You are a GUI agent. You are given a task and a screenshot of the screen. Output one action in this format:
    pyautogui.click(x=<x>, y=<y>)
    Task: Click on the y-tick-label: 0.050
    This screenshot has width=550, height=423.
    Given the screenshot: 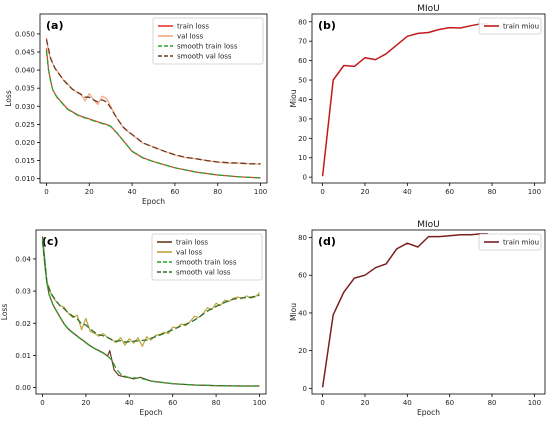 What is the action you would take?
    pyautogui.click(x=25, y=34)
    